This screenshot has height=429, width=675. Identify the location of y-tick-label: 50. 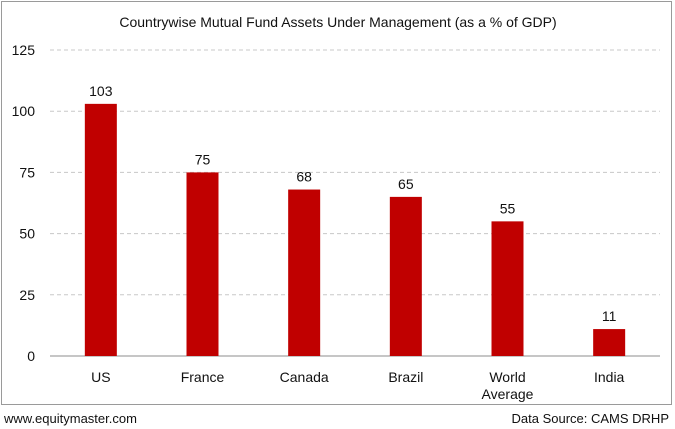
(27, 234).